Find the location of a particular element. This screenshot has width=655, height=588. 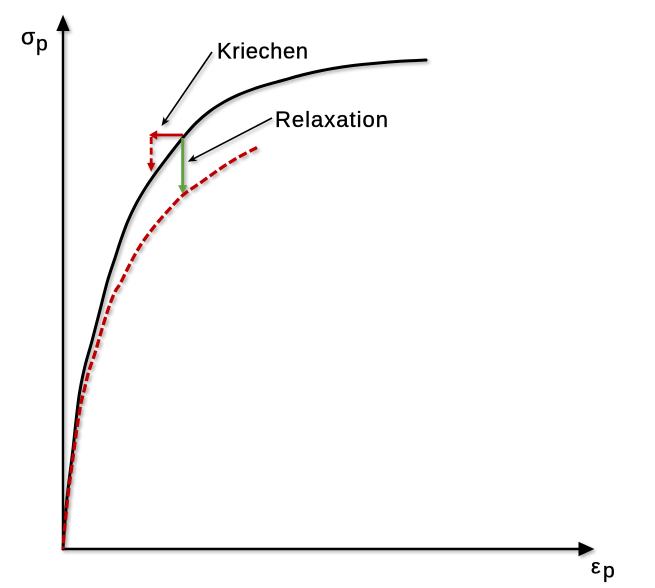

svg-text: Relaxation is located at coordinates (332, 119).